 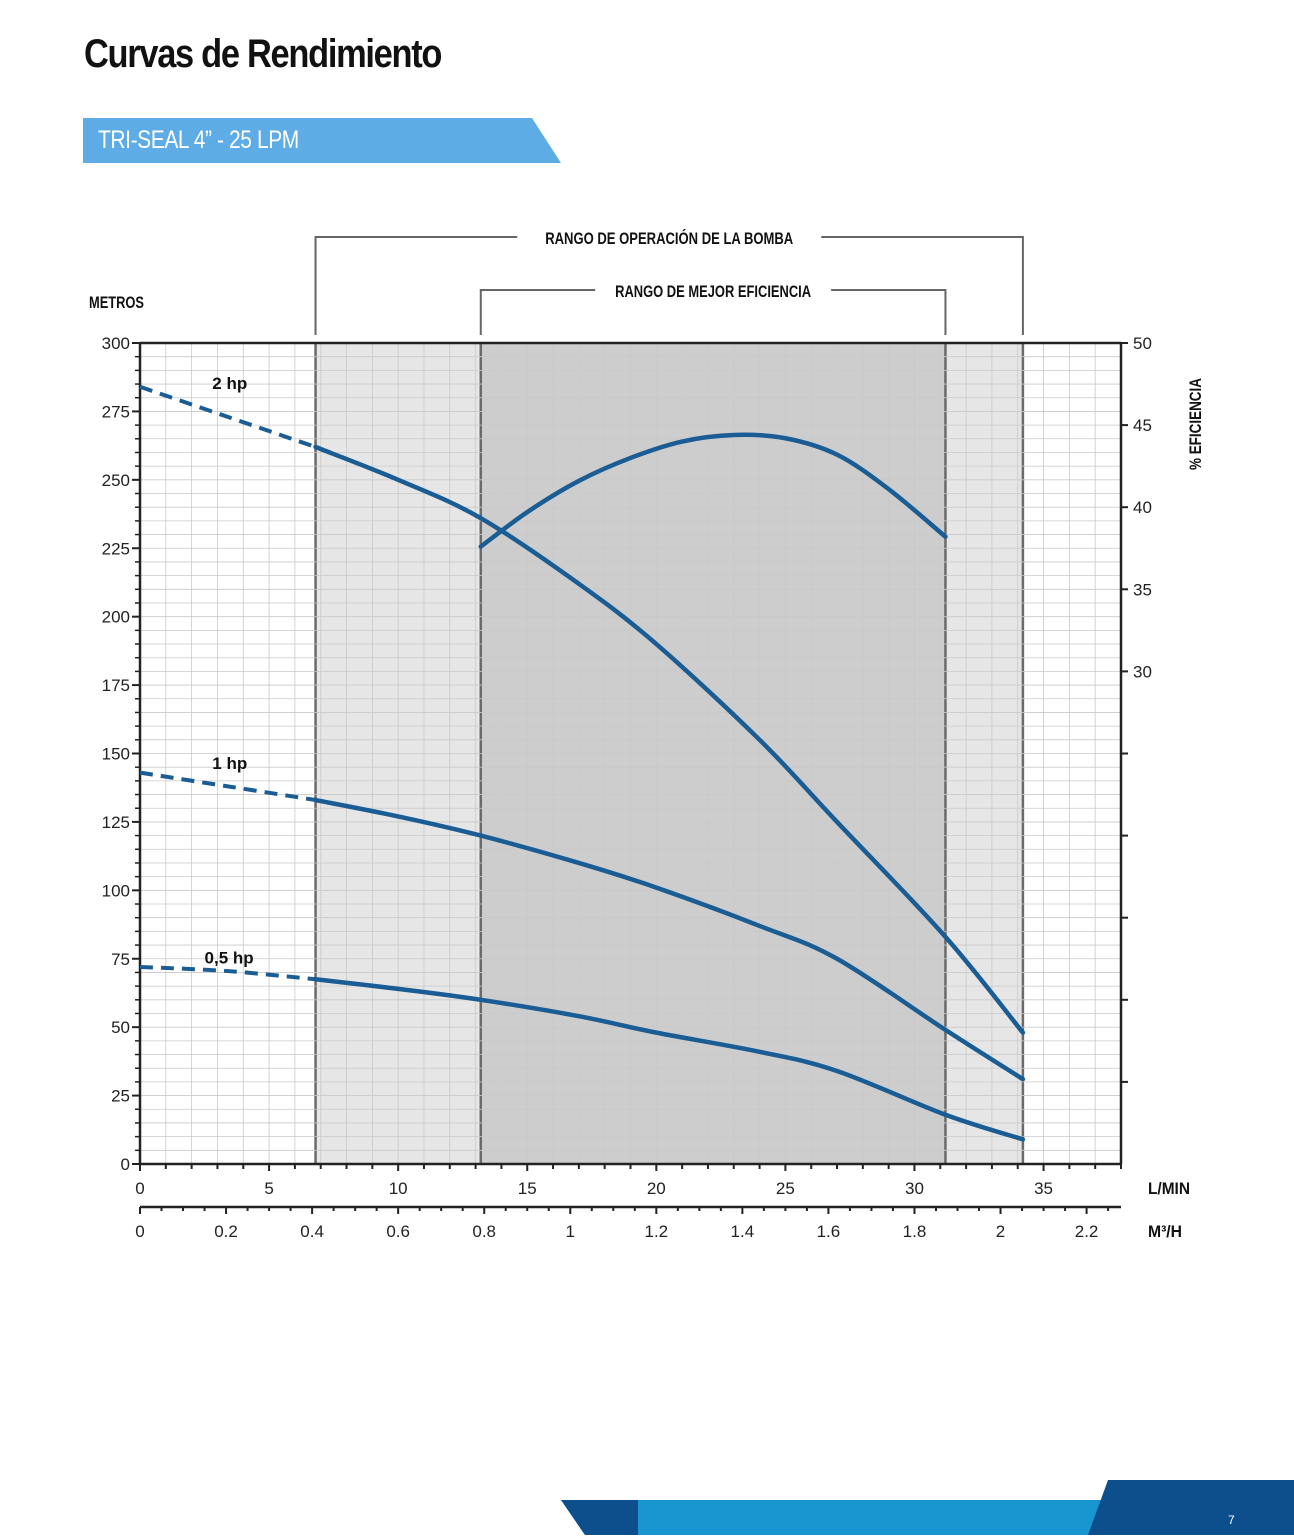 What do you see at coordinates (743, 1231) in the screenshot?
I see `x-m3h-tick-label: 1.4` at bounding box center [743, 1231].